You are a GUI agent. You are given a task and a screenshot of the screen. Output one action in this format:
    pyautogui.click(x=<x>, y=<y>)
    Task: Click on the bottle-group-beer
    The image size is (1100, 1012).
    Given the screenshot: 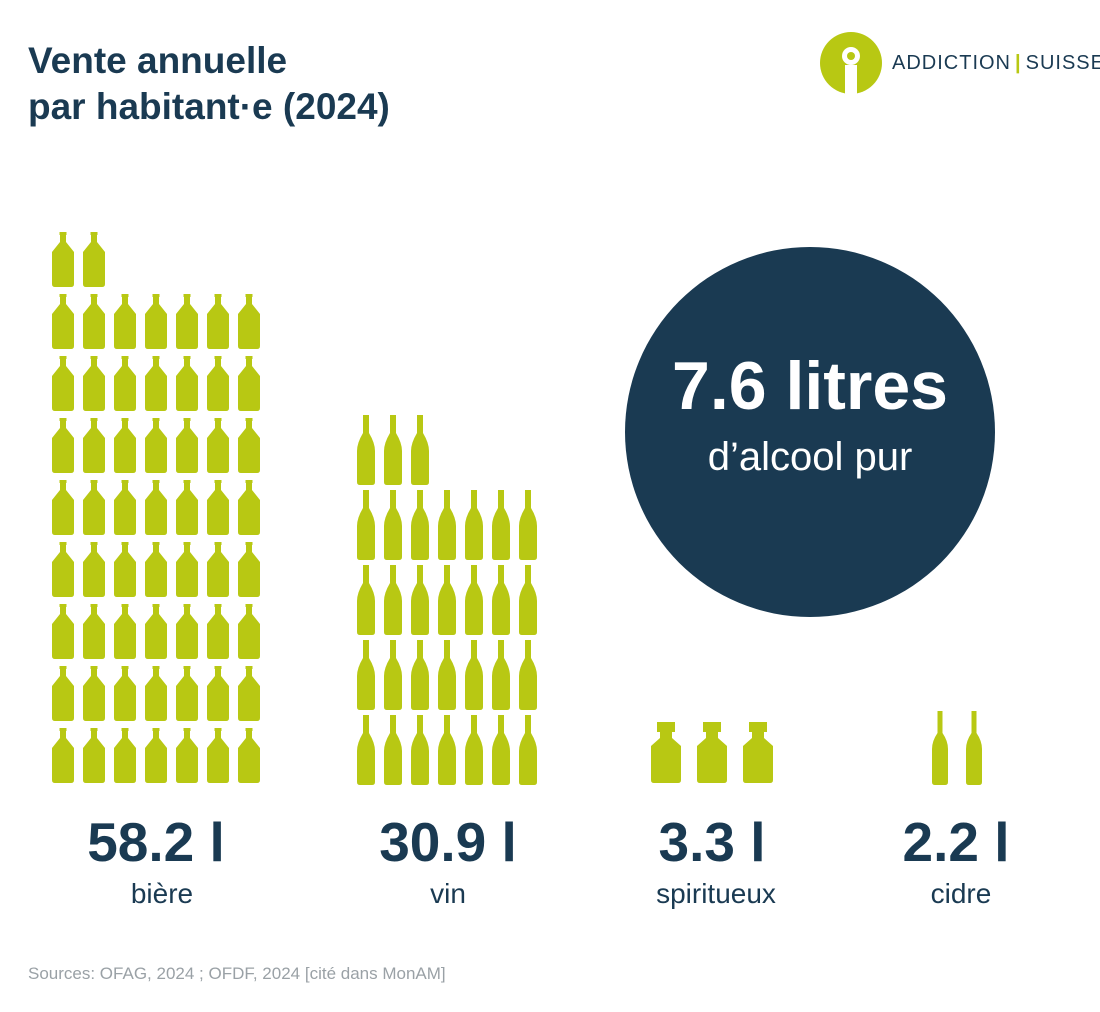 What is the action you would take?
    pyautogui.click(x=156, y=507)
    